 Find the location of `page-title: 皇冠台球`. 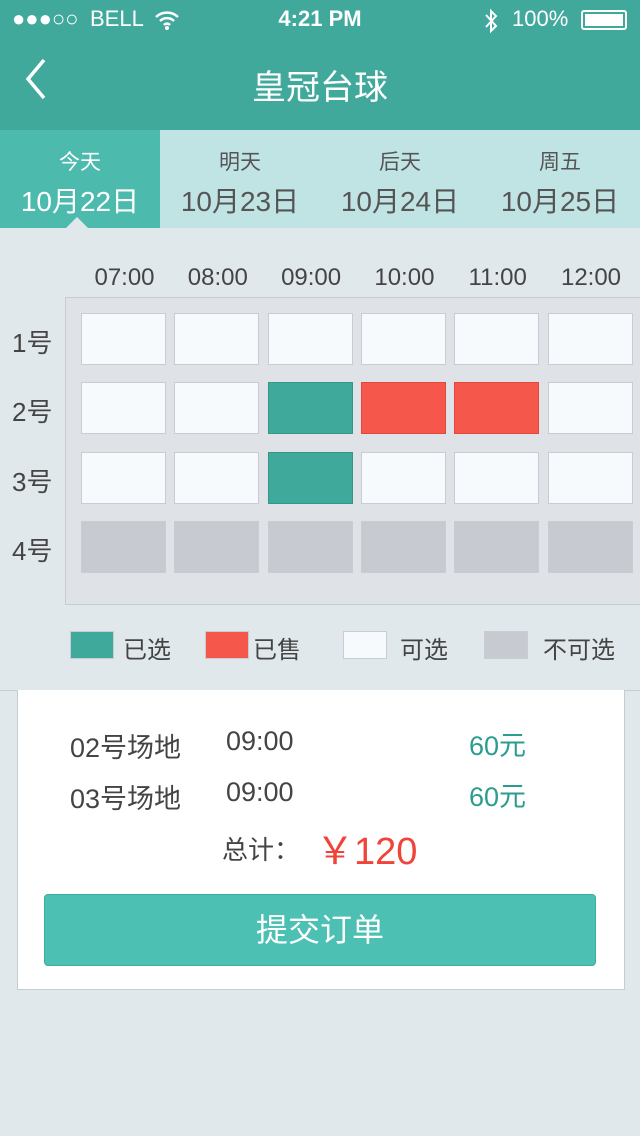

page-title: 皇冠台球 is located at coordinates (320, 88).